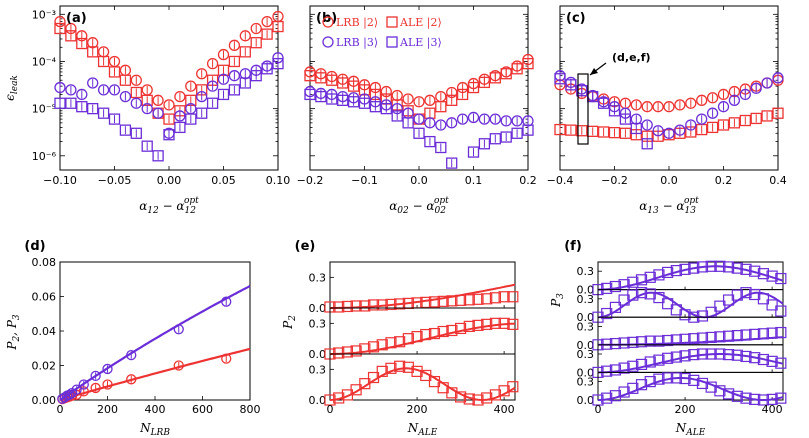 The image size is (809, 438). I want to click on x-axis-label: α02 − α02opt, so click(419, 206).